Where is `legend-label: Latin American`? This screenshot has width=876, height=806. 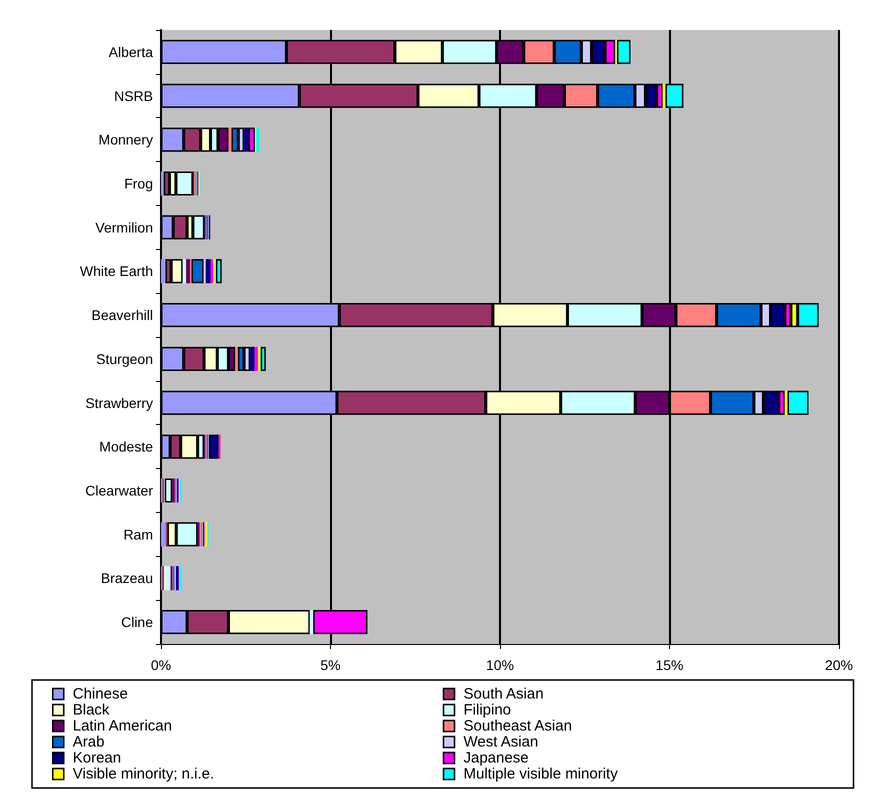 legend-label: Latin American is located at coordinates (122, 726).